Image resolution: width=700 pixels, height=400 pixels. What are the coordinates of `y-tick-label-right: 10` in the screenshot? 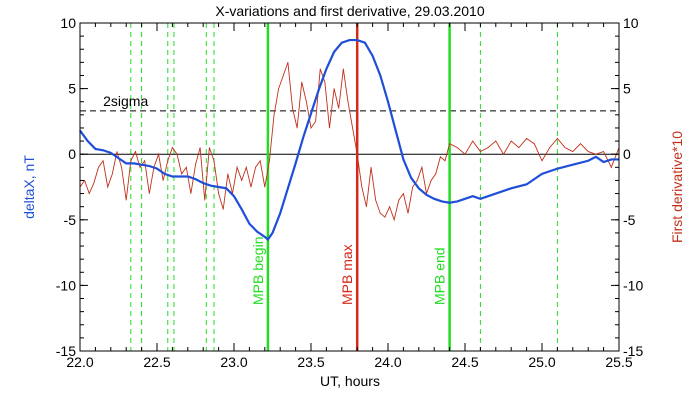 It's located at (631, 23).